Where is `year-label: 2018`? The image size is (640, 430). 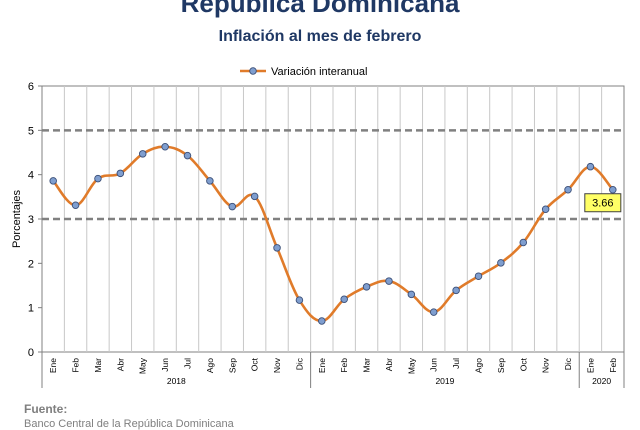
year-label: 2018 is located at coordinates (176, 381).